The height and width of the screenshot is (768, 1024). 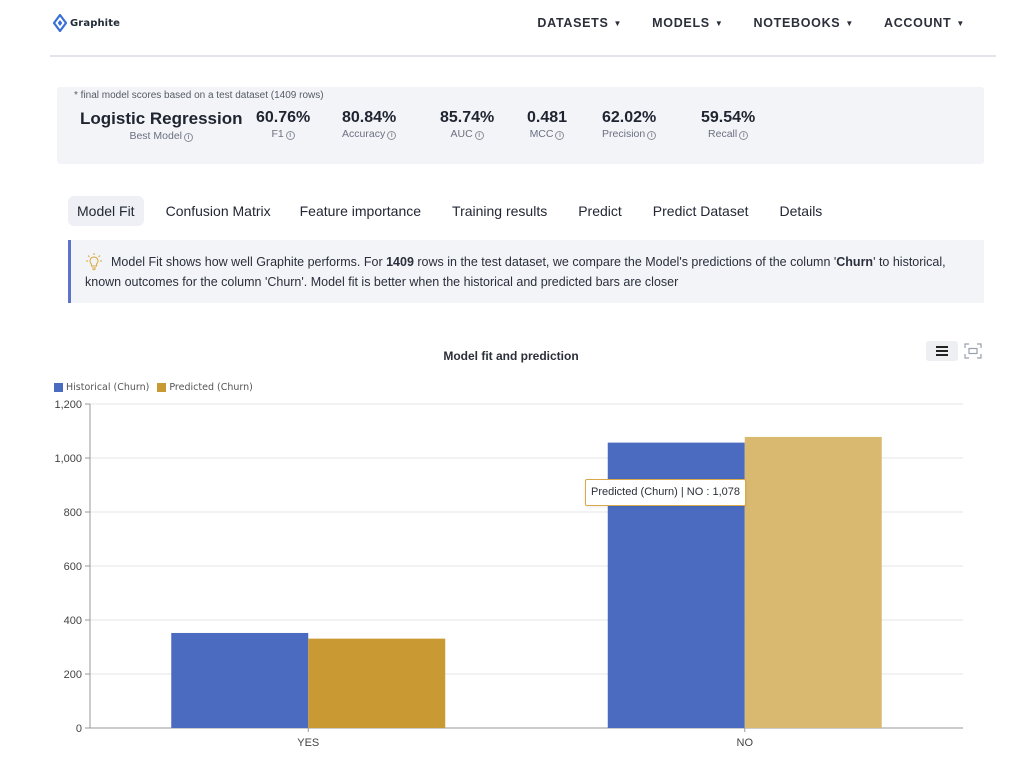 I want to click on best-model-label: Best Model i, so click(x=161, y=136).